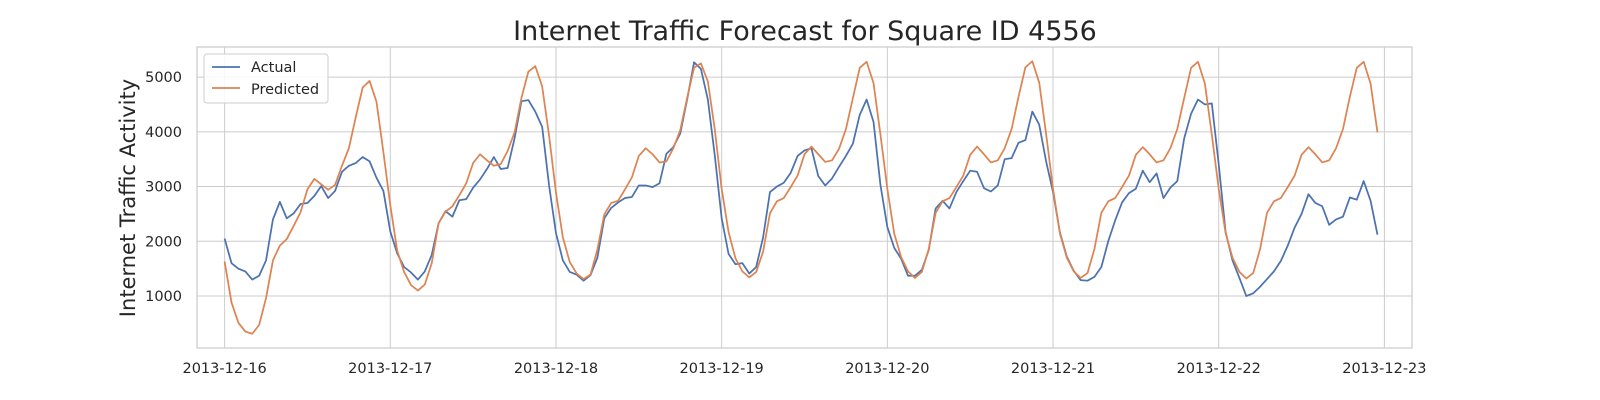 This screenshot has width=1600, height=400. What do you see at coordinates (1219, 369) in the screenshot?
I see `x-tick-label: 2013-12-22` at bounding box center [1219, 369].